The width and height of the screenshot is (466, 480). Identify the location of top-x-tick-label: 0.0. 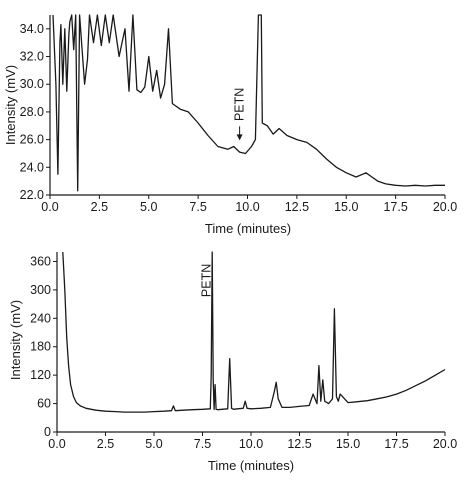
(49, 207).